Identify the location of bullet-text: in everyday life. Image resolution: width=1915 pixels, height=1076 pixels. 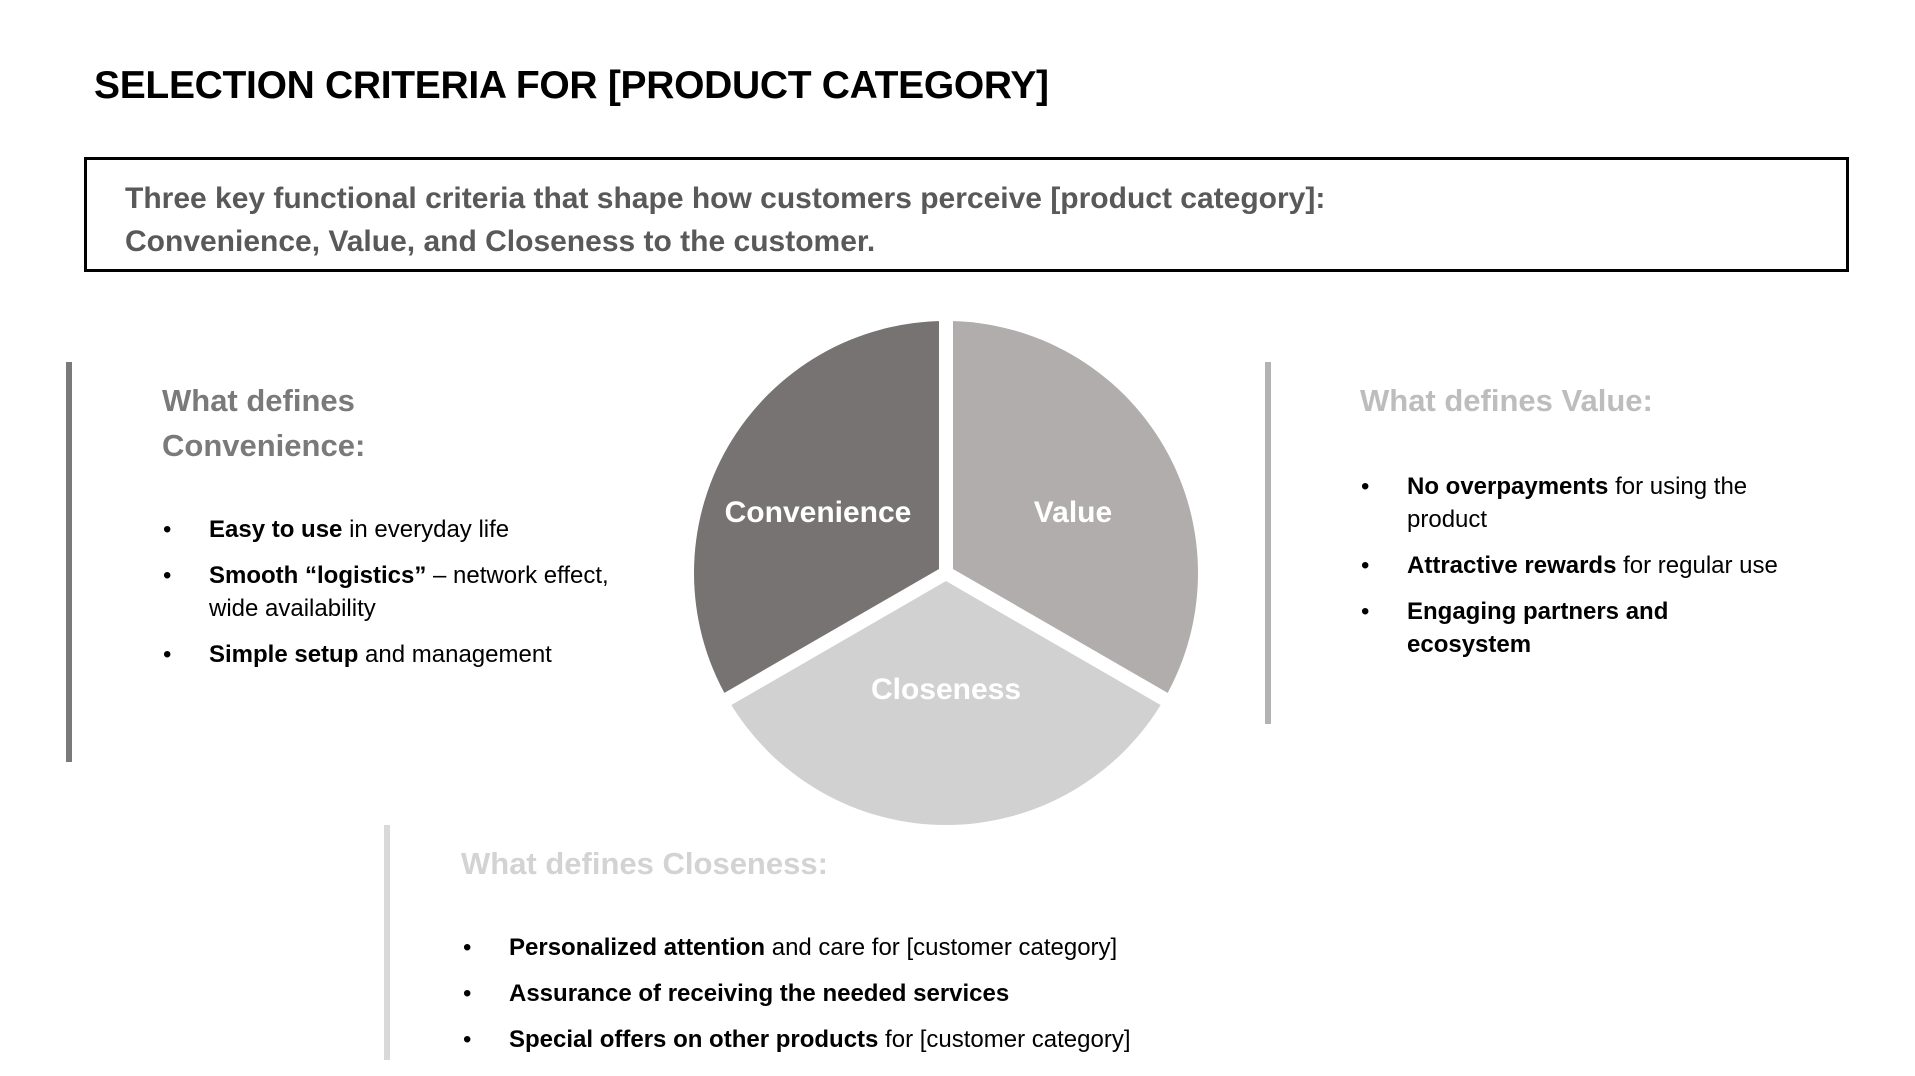
(426, 529).